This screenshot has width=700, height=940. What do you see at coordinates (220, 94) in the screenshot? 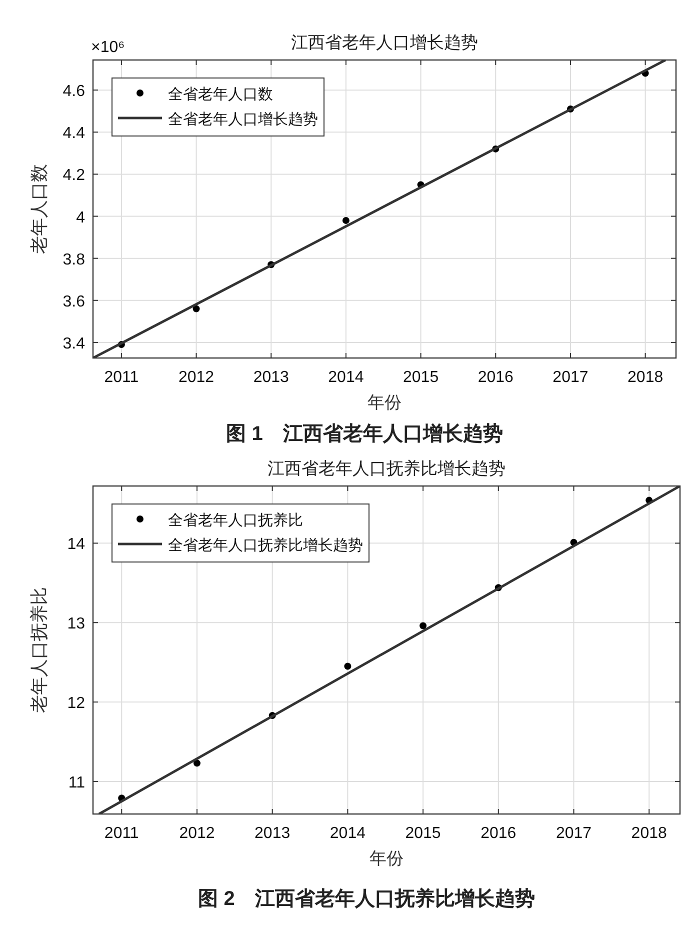
I see `legend-label: 全省老年人口数` at bounding box center [220, 94].